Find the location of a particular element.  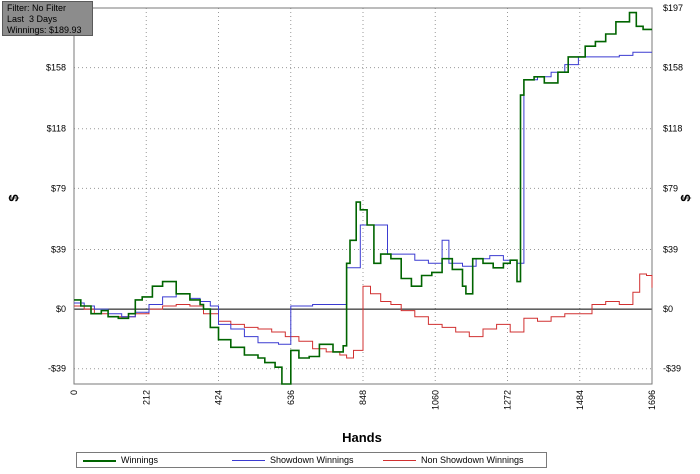

y-tick-label-left: $79 is located at coordinates (58, 188).